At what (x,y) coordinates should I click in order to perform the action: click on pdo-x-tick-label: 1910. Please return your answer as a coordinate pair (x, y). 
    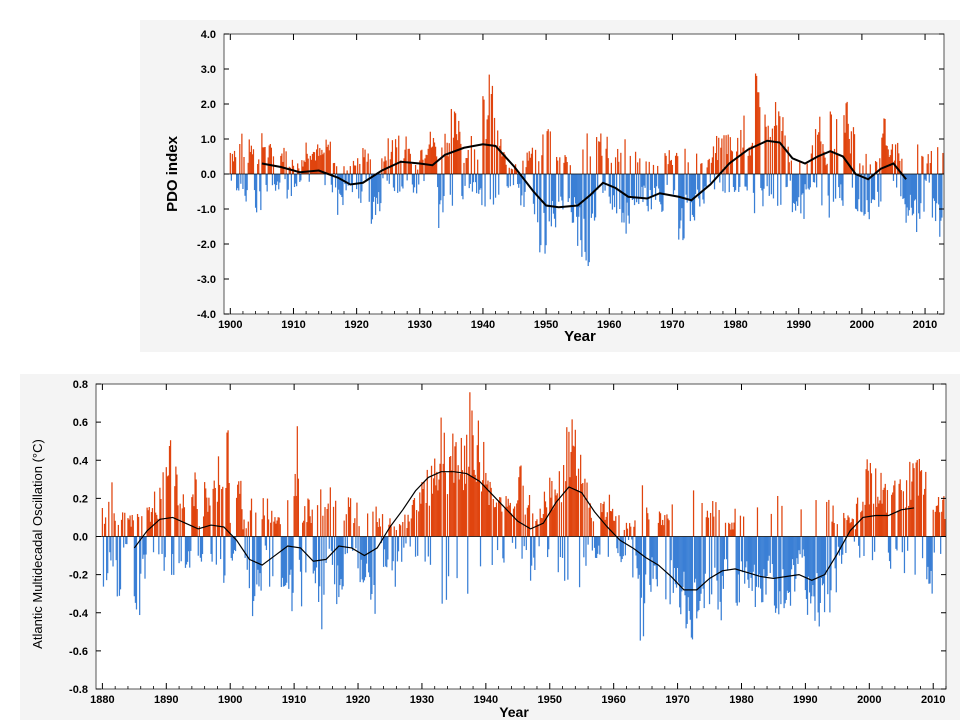
    Looking at the image, I should click on (293, 325).